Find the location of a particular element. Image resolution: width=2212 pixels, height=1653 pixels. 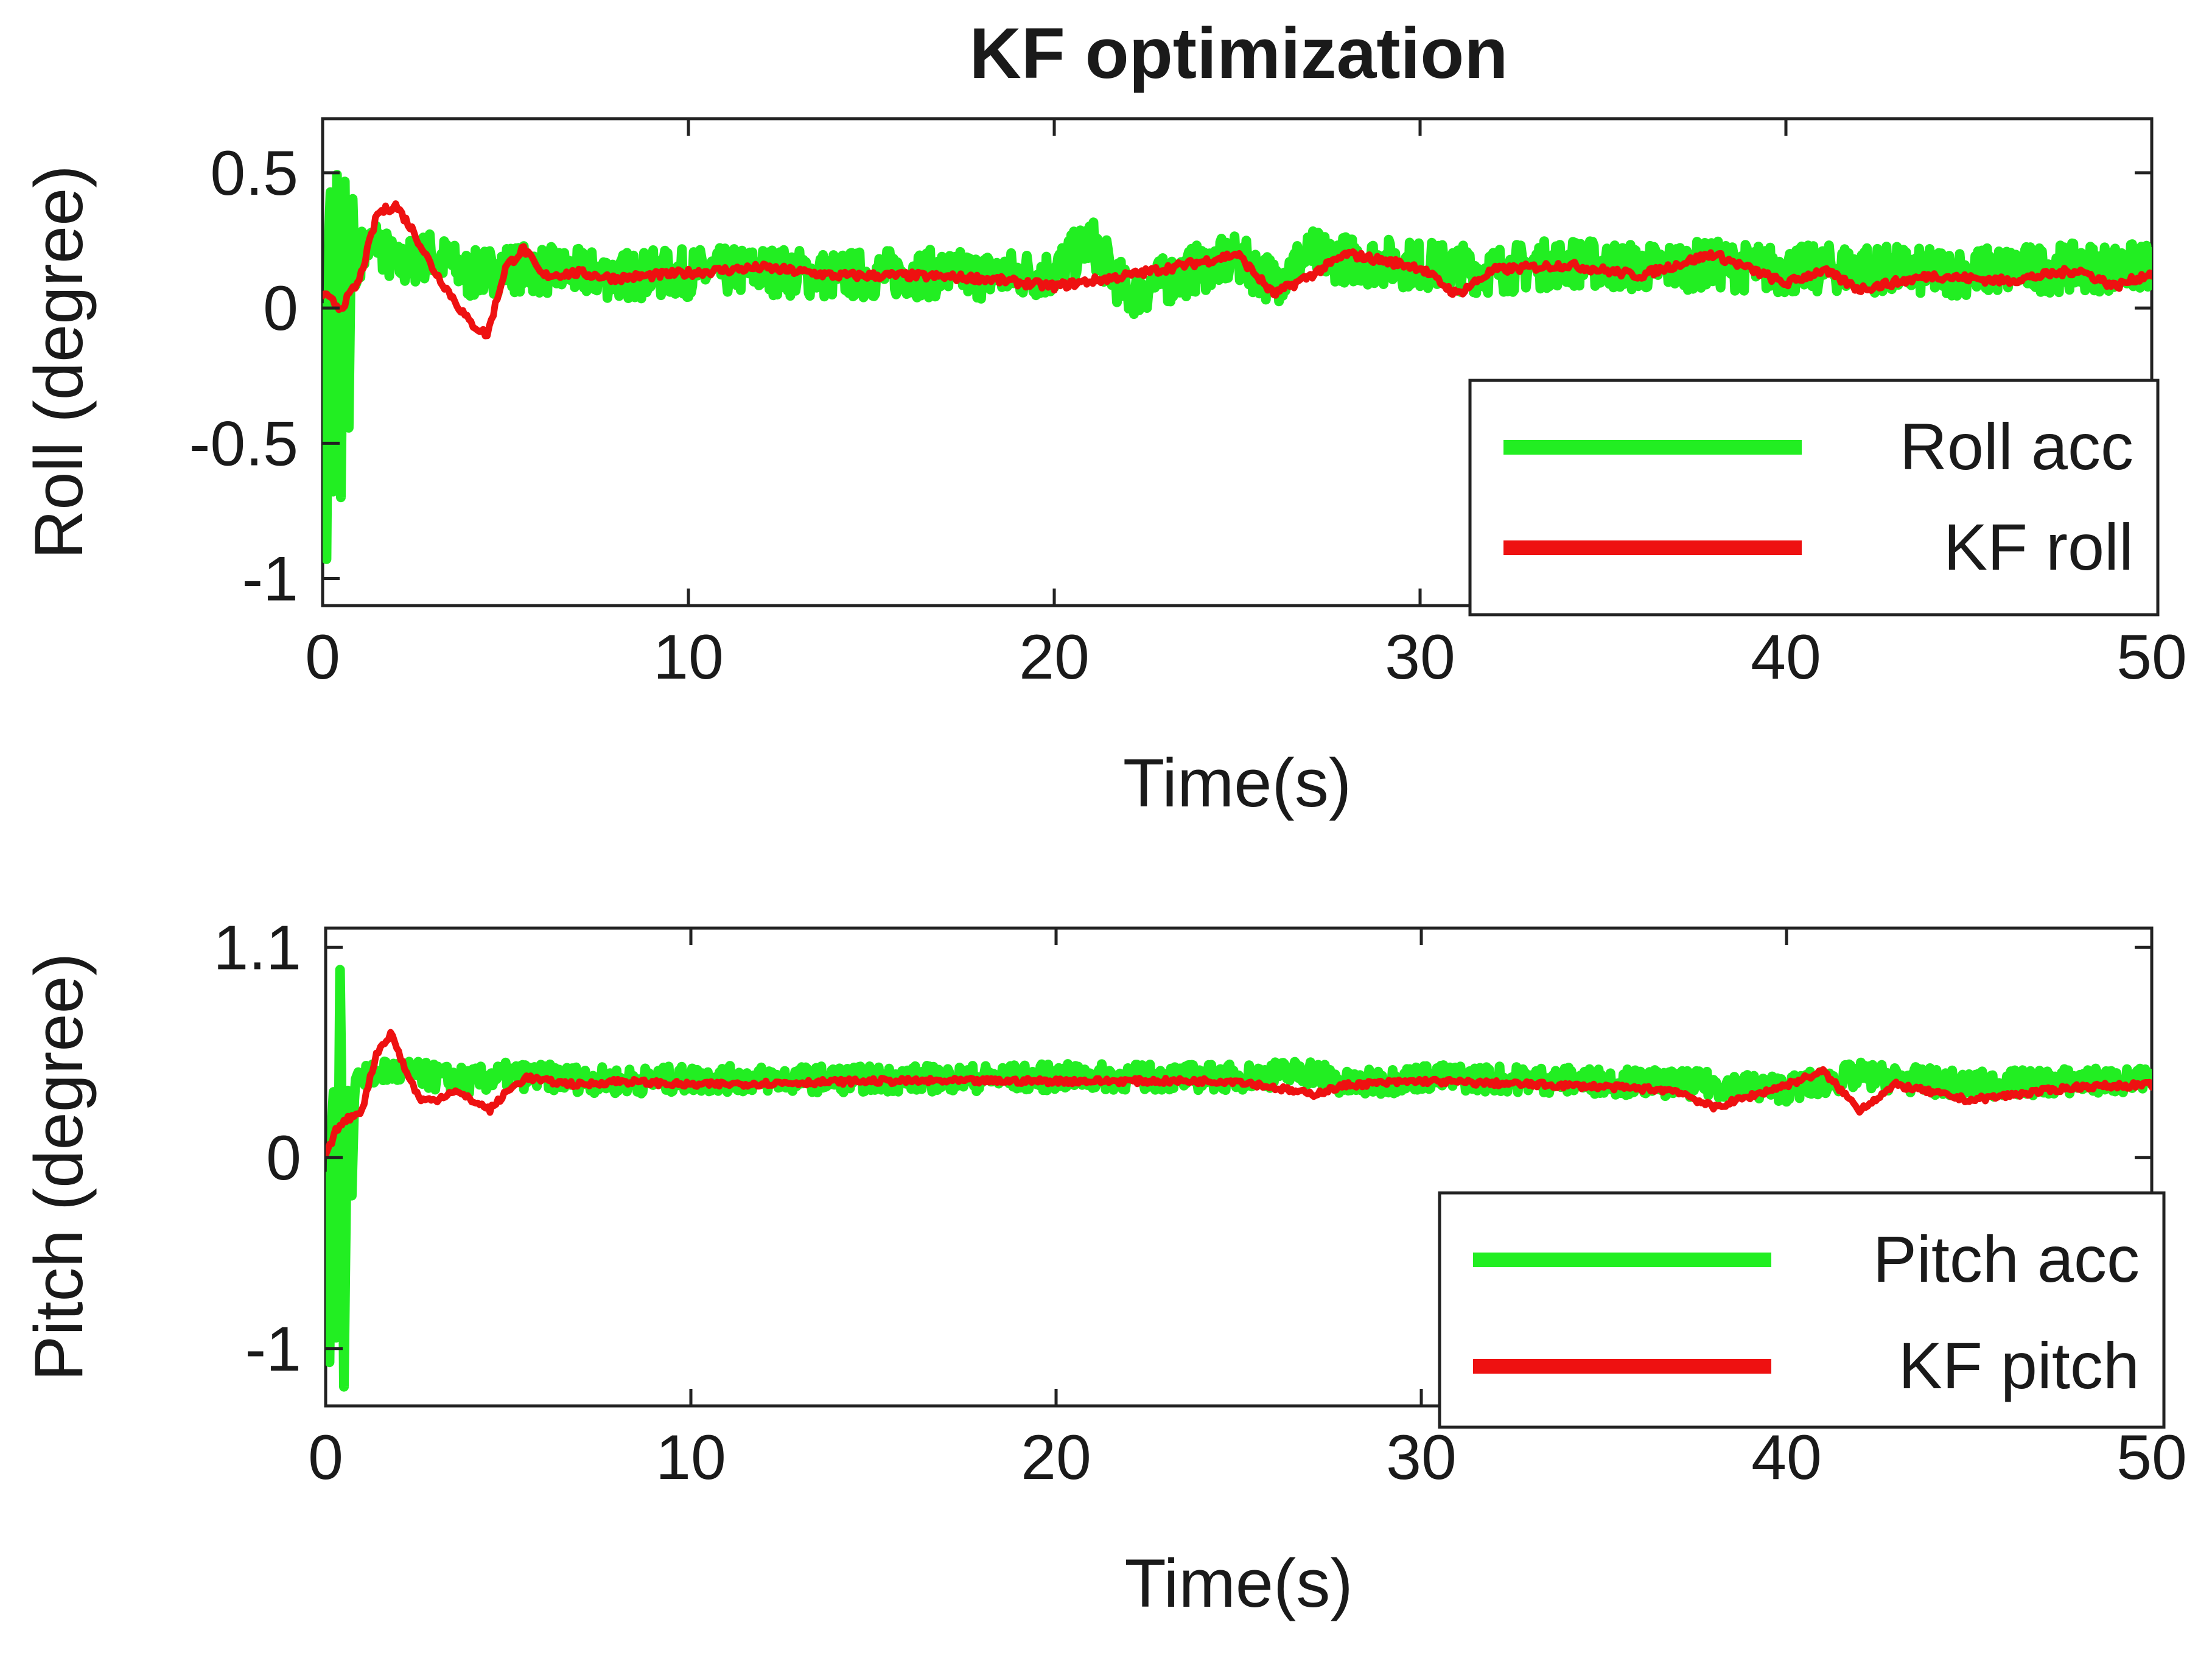

roll-xtick-label: 40 is located at coordinates (1786, 657).